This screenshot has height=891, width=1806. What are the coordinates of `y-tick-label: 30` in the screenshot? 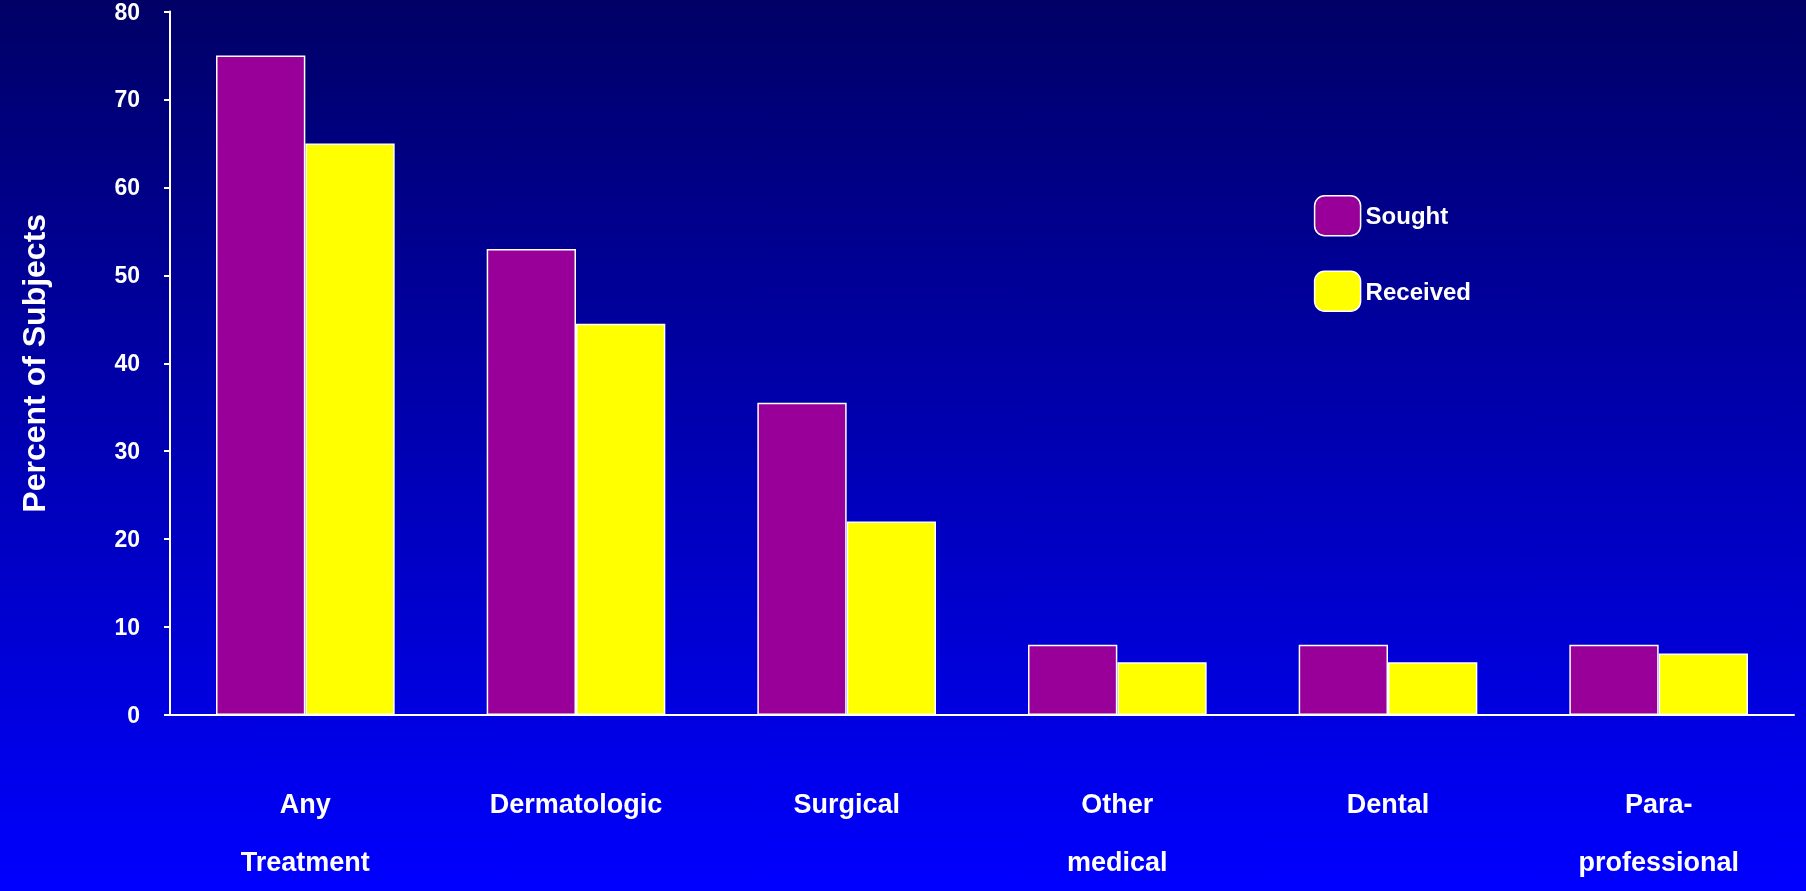 It's located at (127, 451).